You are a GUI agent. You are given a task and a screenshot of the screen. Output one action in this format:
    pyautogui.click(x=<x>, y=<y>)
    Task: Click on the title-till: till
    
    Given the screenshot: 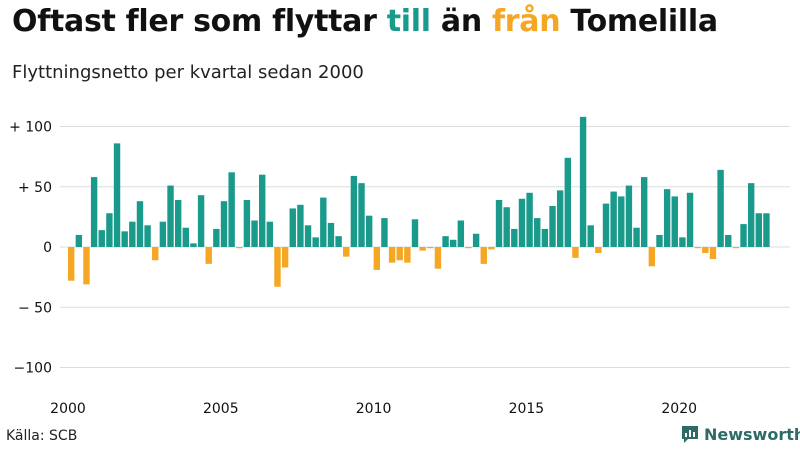 What is the action you would take?
    pyautogui.click(x=408, y=21)
    